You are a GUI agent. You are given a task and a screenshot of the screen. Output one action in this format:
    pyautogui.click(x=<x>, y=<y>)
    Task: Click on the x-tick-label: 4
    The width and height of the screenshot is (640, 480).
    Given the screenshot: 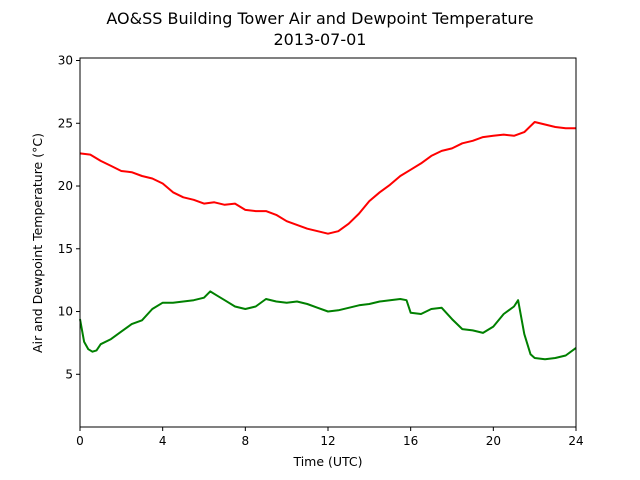 What is the action you would take?
    pyautogui.click(x=163, y=441)
    